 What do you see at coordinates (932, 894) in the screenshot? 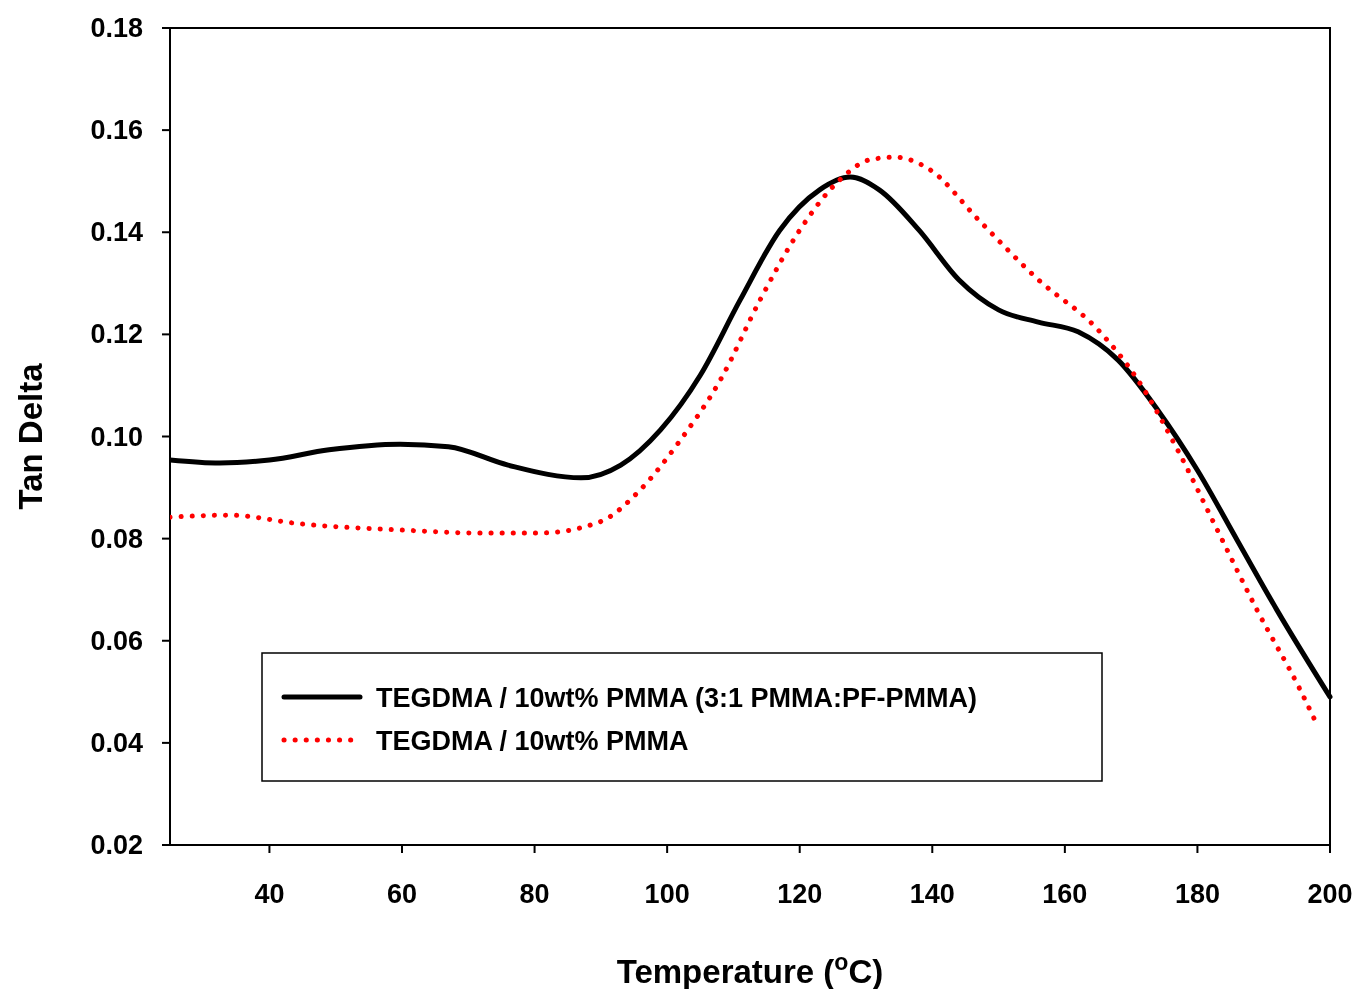
I see `x-tick-label: 140` at bounding box center [932, 894].